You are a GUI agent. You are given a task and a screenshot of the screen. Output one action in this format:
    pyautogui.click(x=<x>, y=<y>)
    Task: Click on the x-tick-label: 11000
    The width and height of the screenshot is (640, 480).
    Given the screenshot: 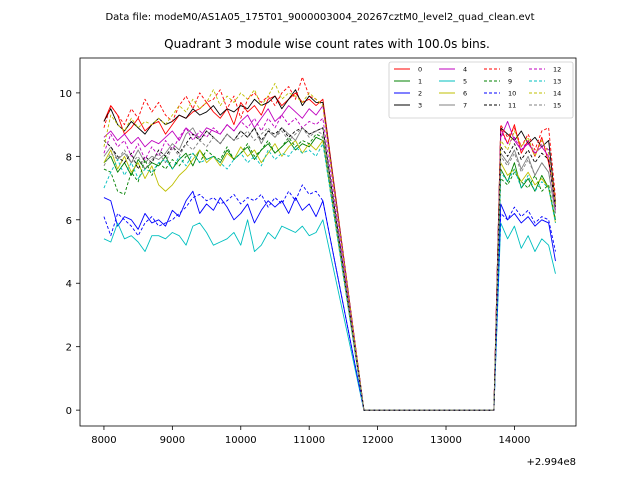 What is the action you would take?
    pyautogui.click(x=309, y=440)
    